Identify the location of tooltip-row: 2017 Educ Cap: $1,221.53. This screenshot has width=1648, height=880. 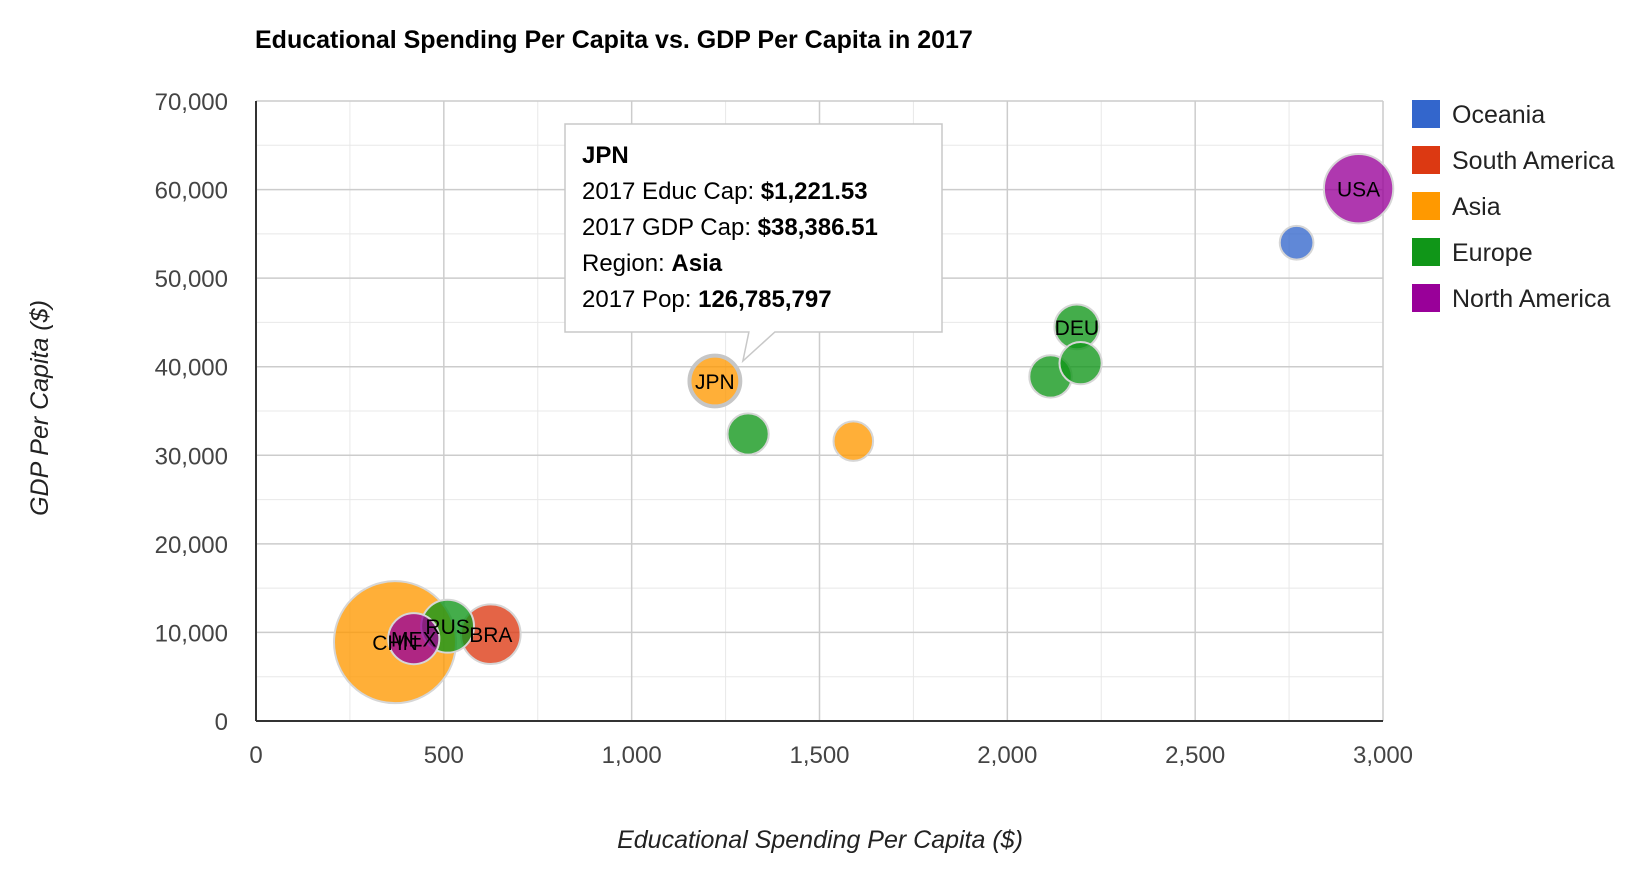
(725, 191).